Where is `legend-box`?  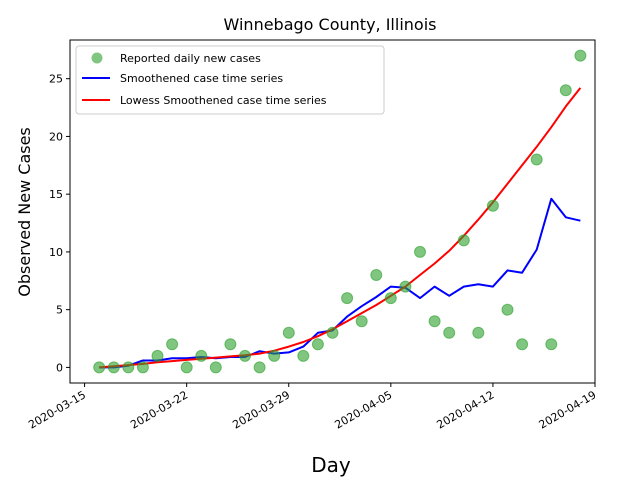
legend-box is located at coordinates (230, 80).